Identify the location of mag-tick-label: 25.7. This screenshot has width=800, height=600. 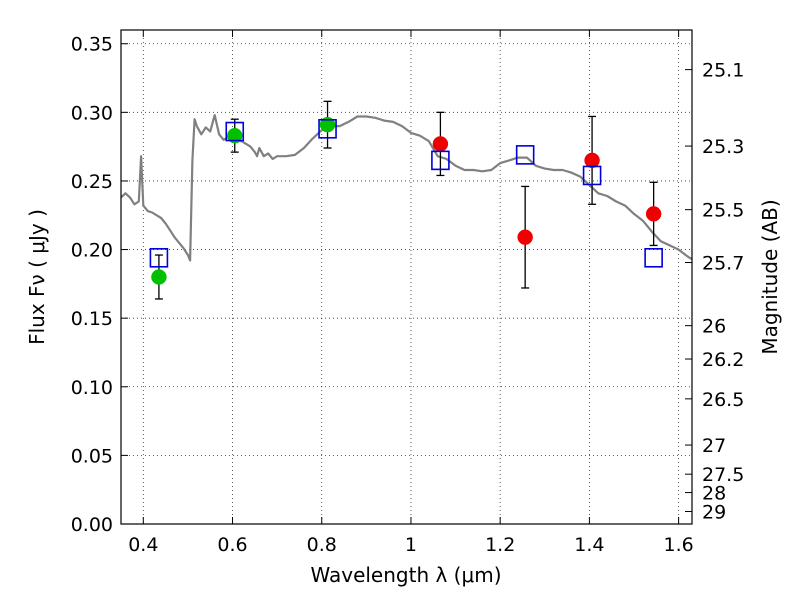
(723, 264).